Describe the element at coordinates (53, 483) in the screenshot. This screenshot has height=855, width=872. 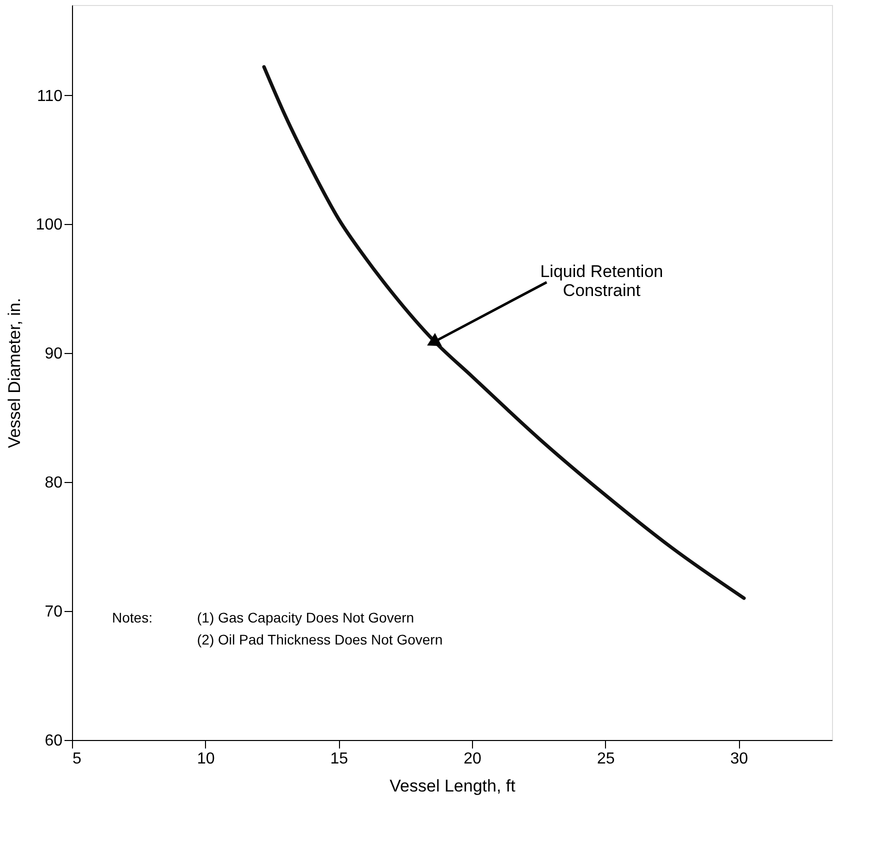
I see `y-tick-label: 80` at that location.